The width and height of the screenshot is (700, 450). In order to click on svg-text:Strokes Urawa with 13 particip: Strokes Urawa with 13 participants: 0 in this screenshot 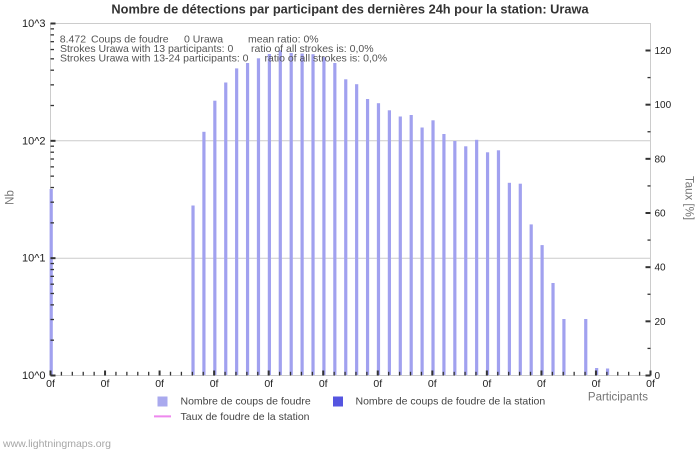, I will do `click(146, 49)`.